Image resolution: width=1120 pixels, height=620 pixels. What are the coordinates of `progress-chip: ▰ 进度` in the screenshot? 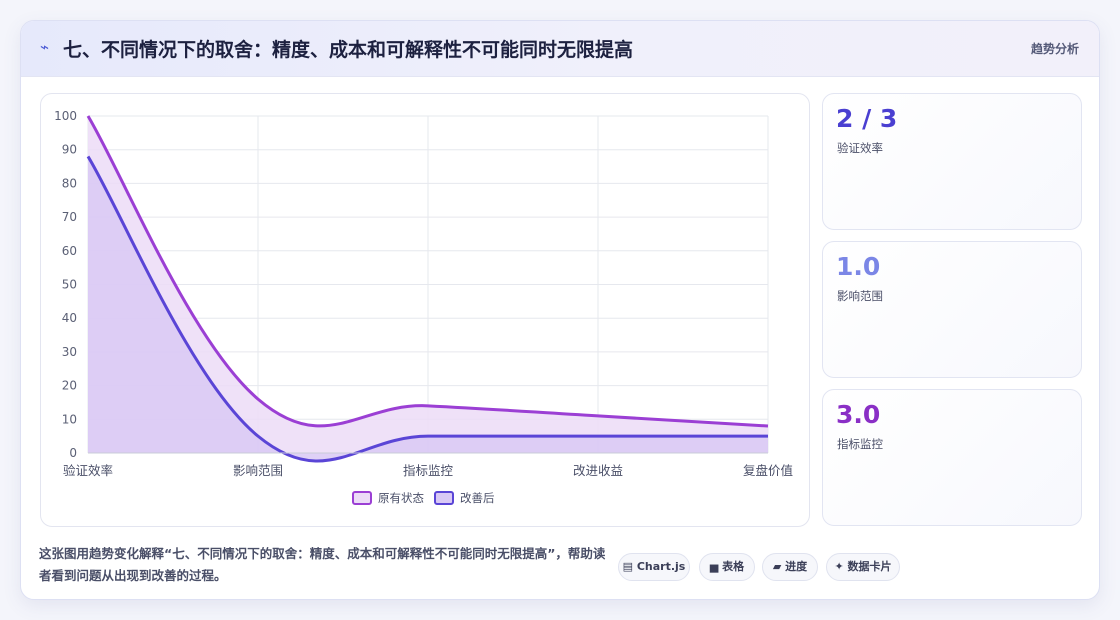 It's located at (790, 567).